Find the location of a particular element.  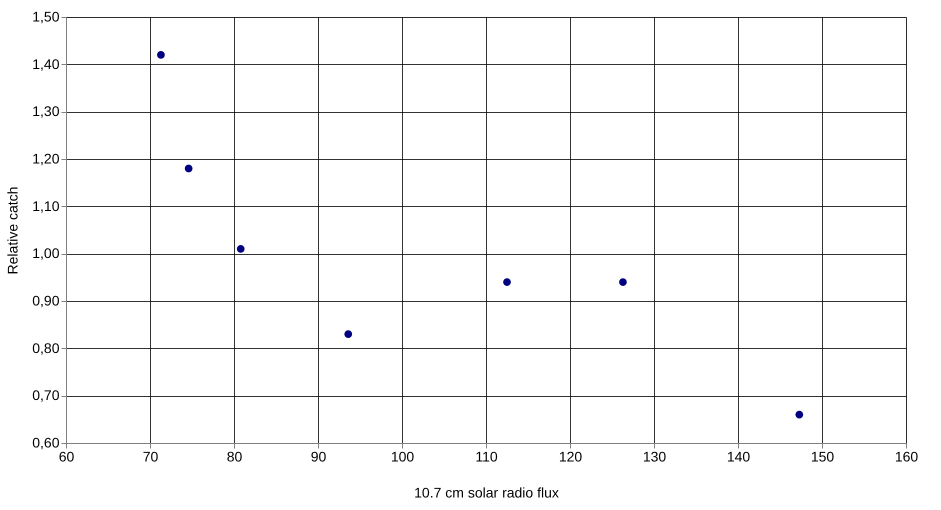

y-axis-title: Relative catch is located at coordinates (12, 230).